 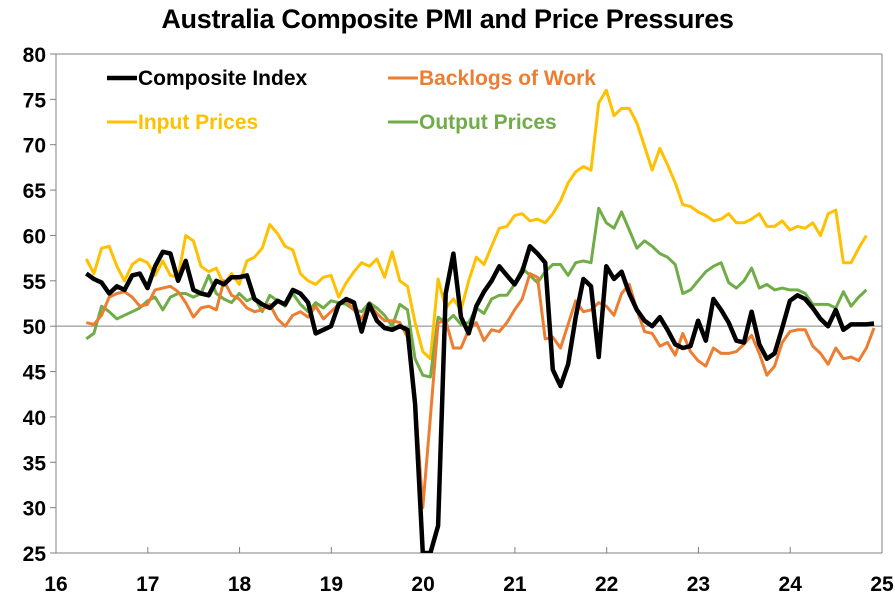 I want to click on legend-label-input-prices: Input Prices, so click(x=198, y=122).